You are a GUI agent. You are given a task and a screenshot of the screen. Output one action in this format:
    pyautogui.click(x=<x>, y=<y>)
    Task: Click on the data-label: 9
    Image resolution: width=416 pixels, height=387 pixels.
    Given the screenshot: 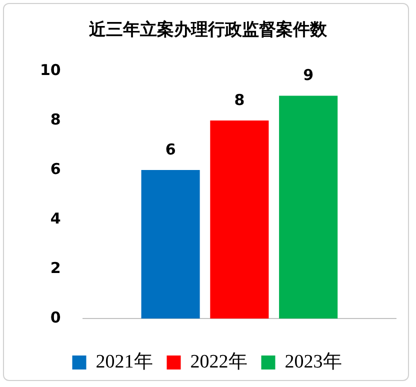 What is the action you would take?
    pyautogui.click(x=308, y=75)
    